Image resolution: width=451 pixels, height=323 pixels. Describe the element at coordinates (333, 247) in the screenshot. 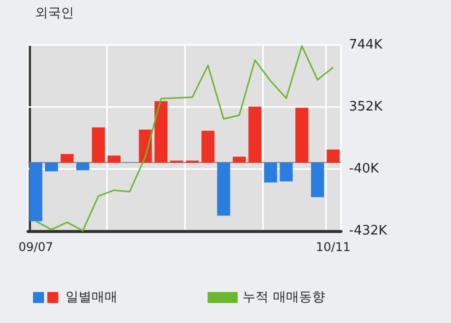

I see `x-tick-label: 10/11` at that location.